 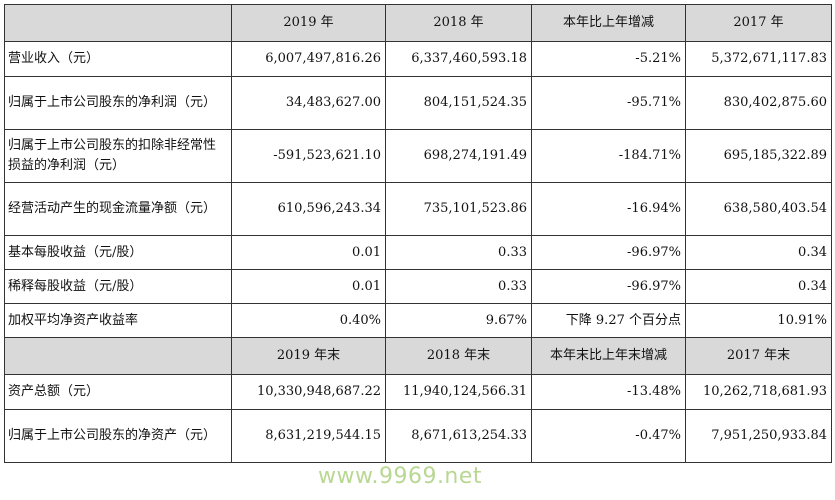 I want to click on row-label: 营业收入（元）, so click(x=118, y=59).